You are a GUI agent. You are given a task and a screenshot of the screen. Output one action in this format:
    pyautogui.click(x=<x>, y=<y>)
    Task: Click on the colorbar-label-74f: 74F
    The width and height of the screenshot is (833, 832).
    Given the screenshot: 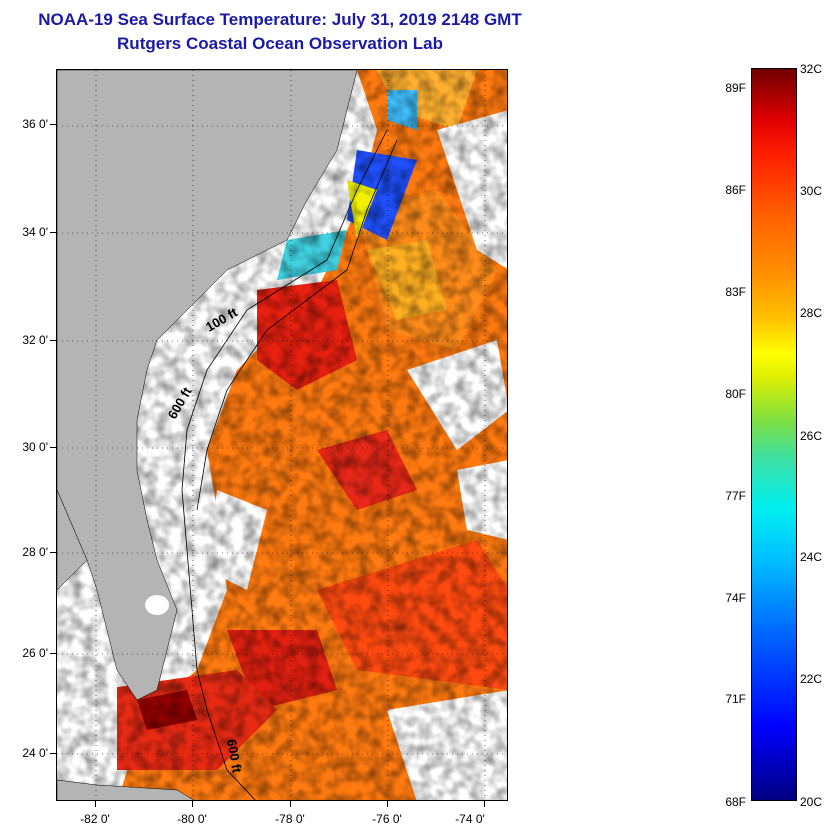 What is the action you would take?
    pyautogui.click(x=735, y=598)
    